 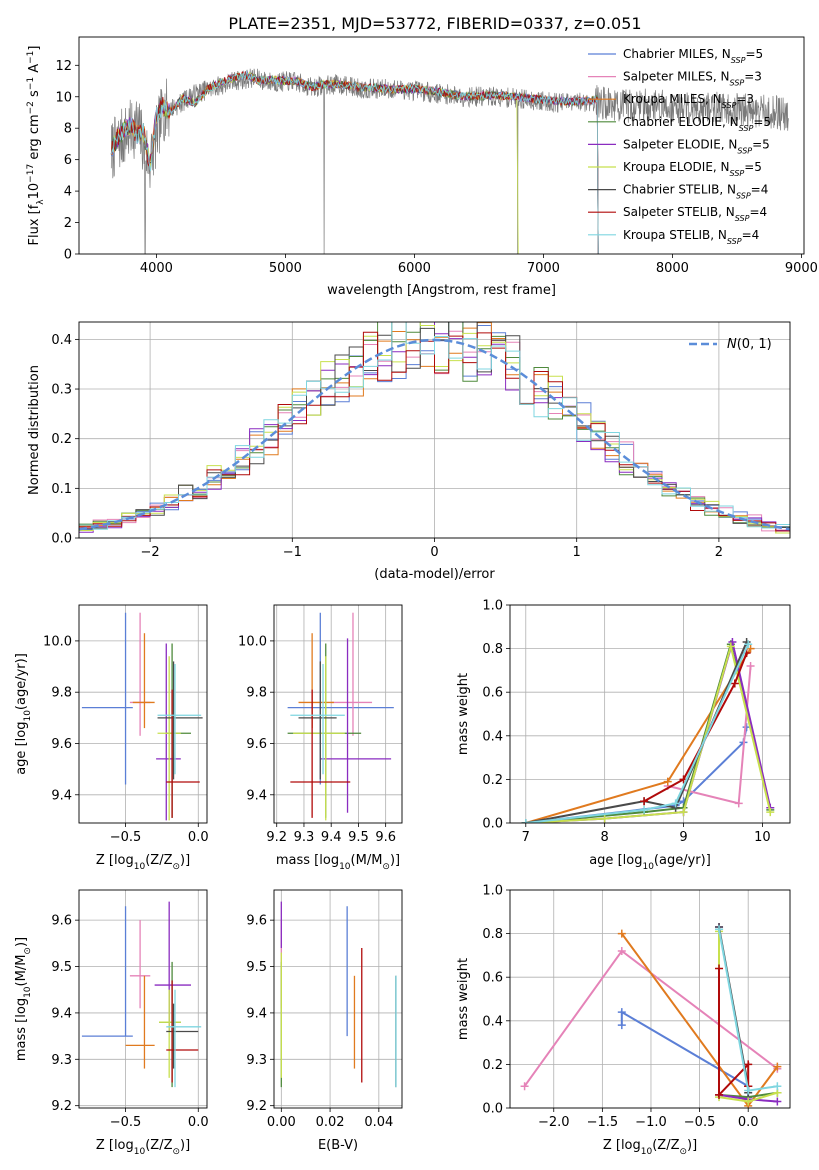 What do you see at coordinates (252, 641) in the screenshot?
I see `y-tick-label: 10.0` at bounding box center [252, 641].